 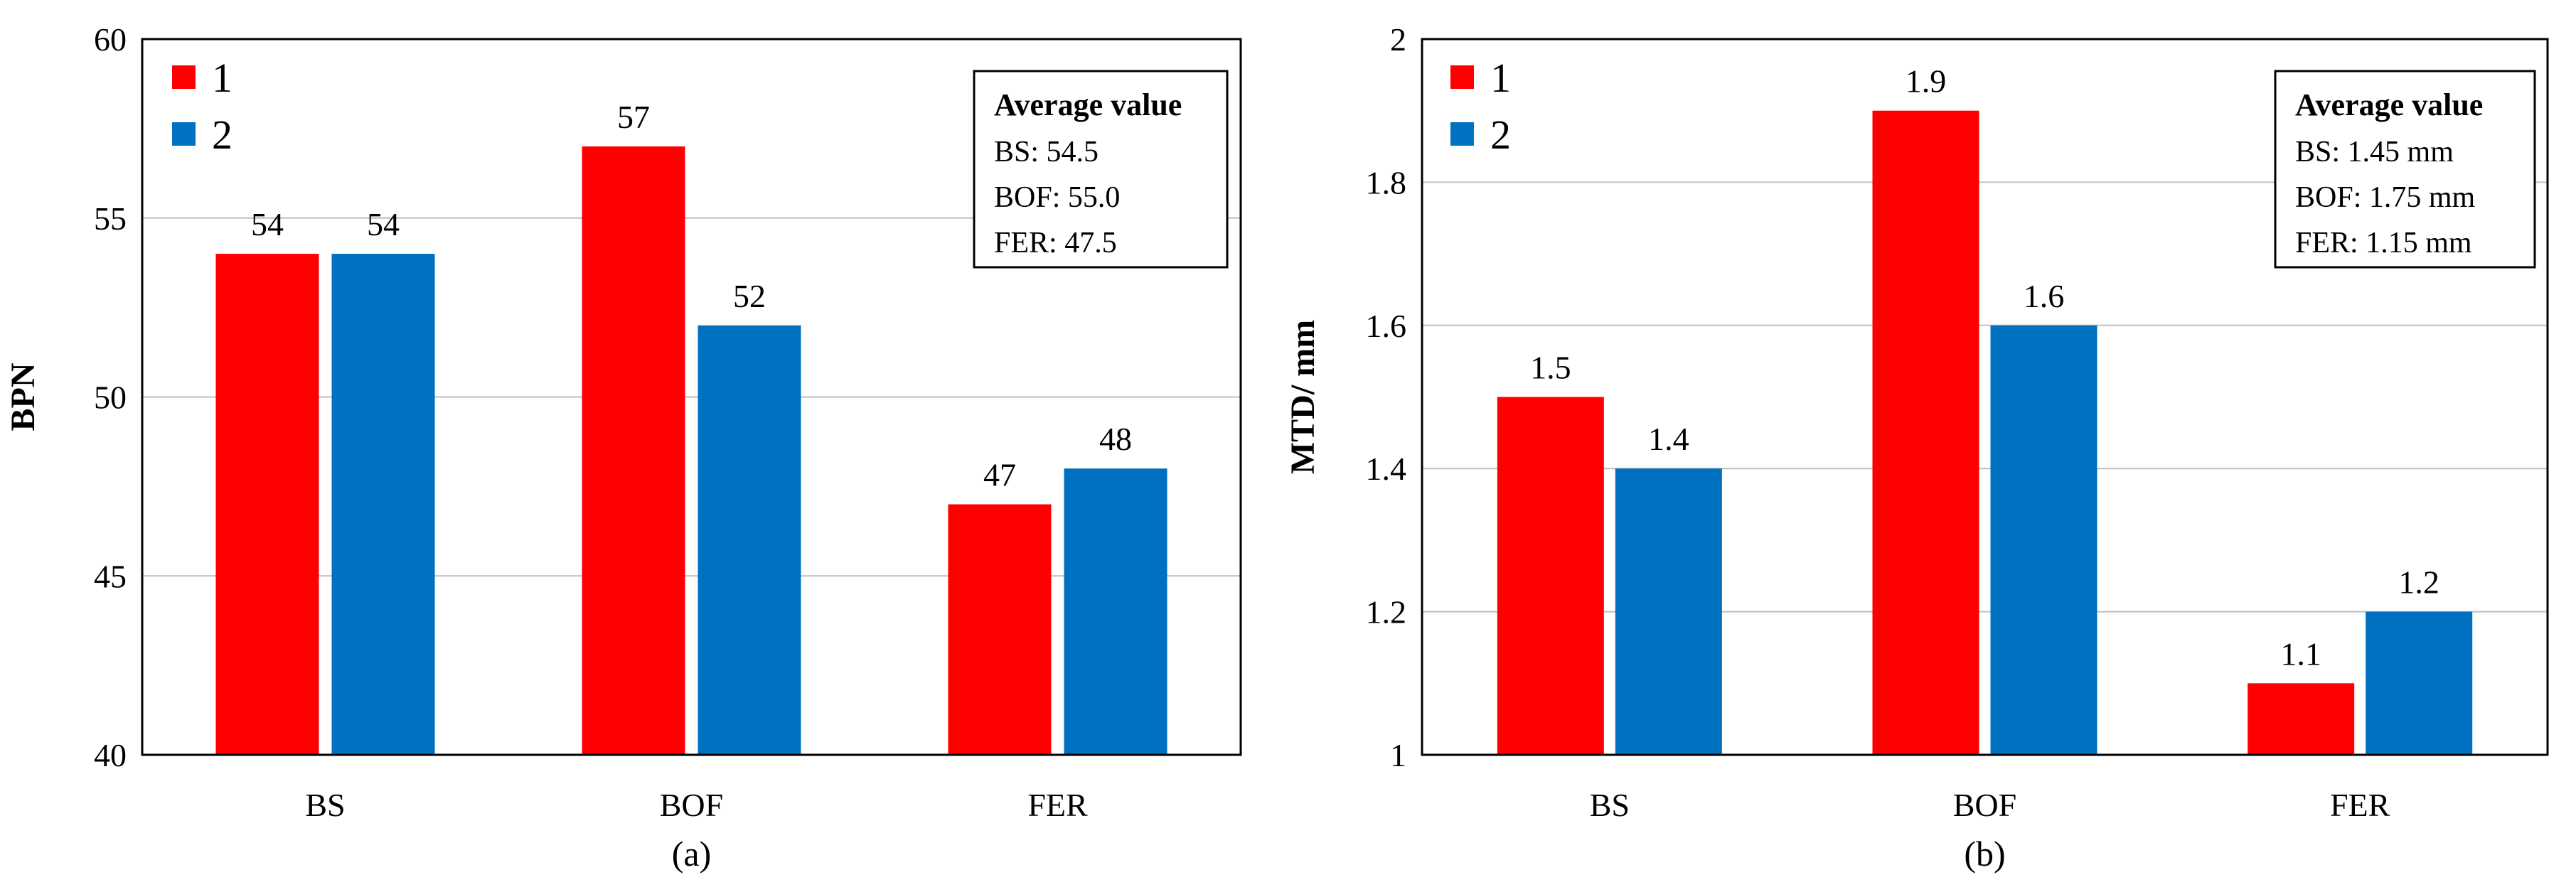 I want to click on chart-b-category-label: BS, so click(x=1610, y=805).